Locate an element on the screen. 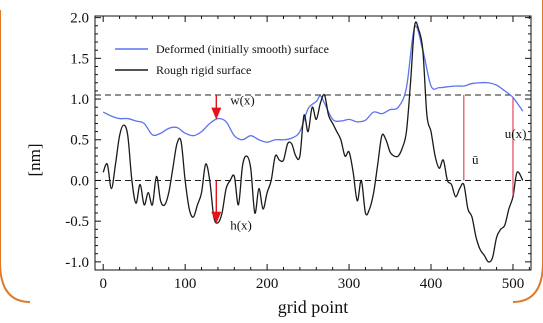  y-tick-label-0: 2.0 is located at coordinates (79, 19).